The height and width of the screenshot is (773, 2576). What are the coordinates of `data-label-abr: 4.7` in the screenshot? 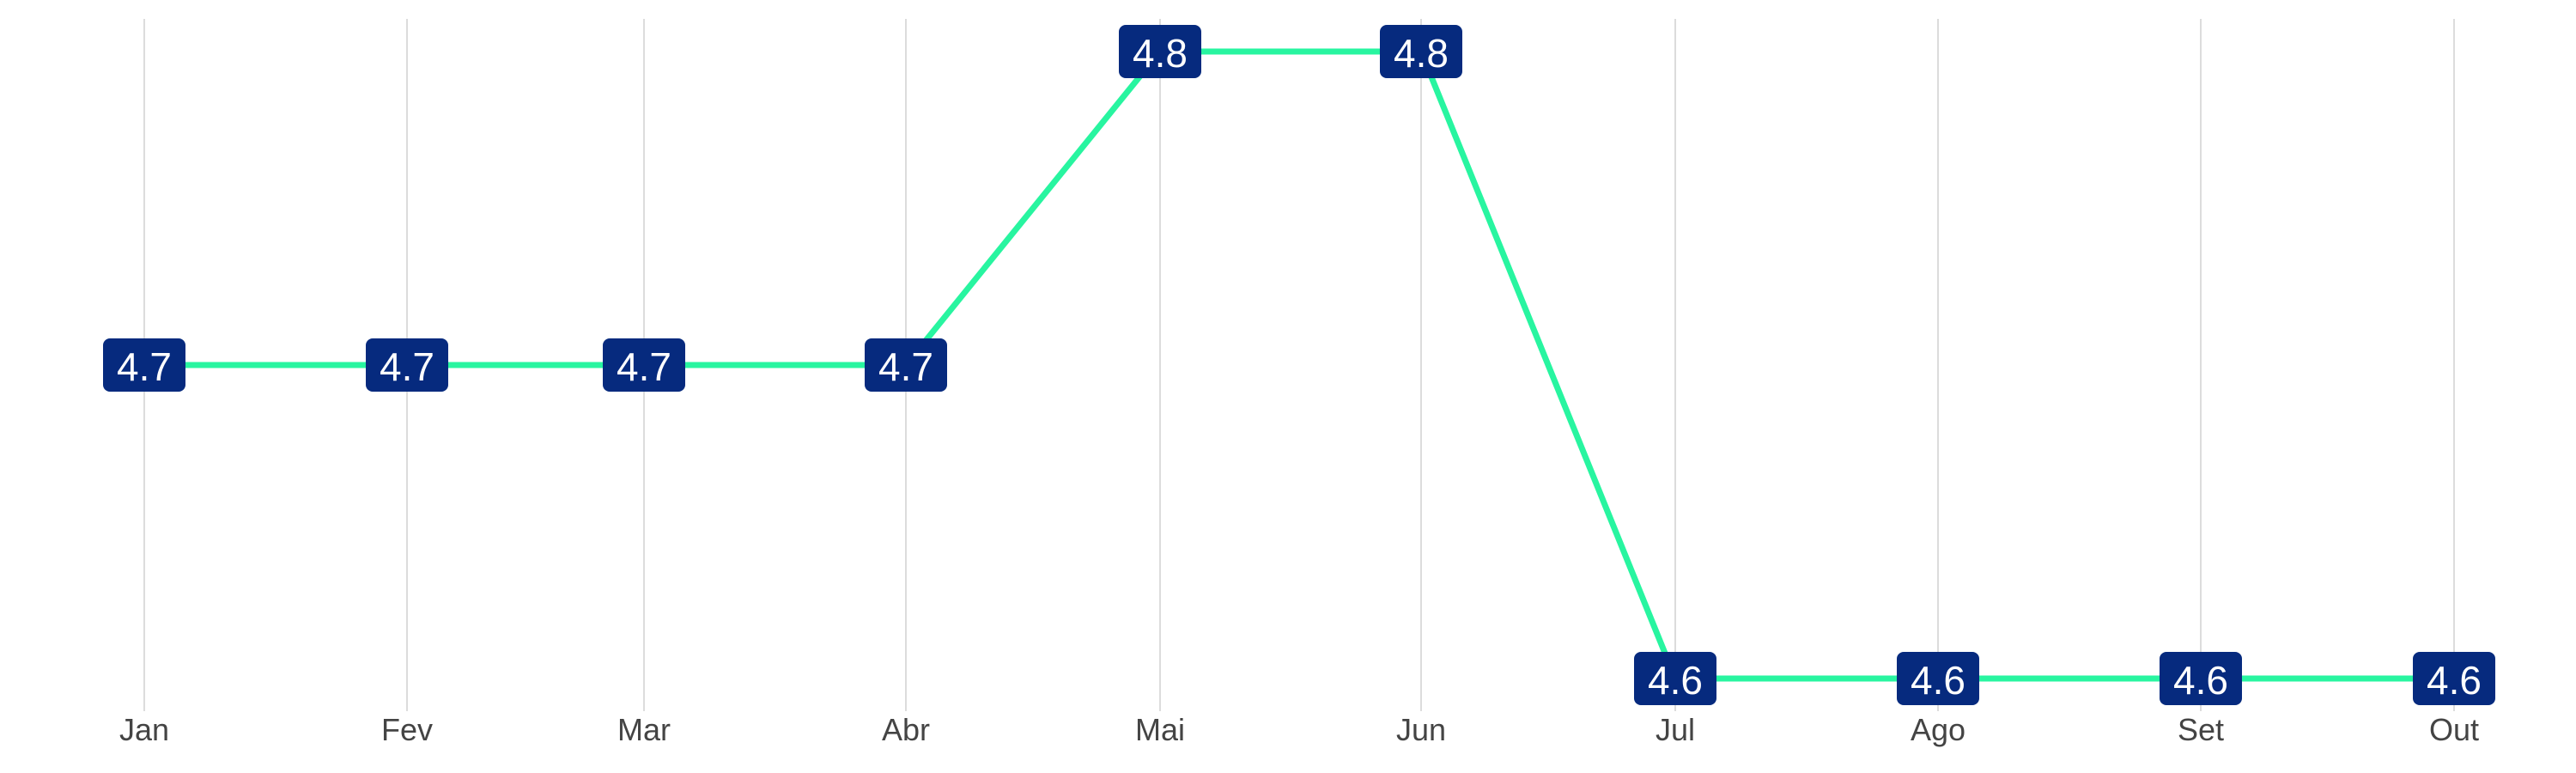 It's located at (906, 365).